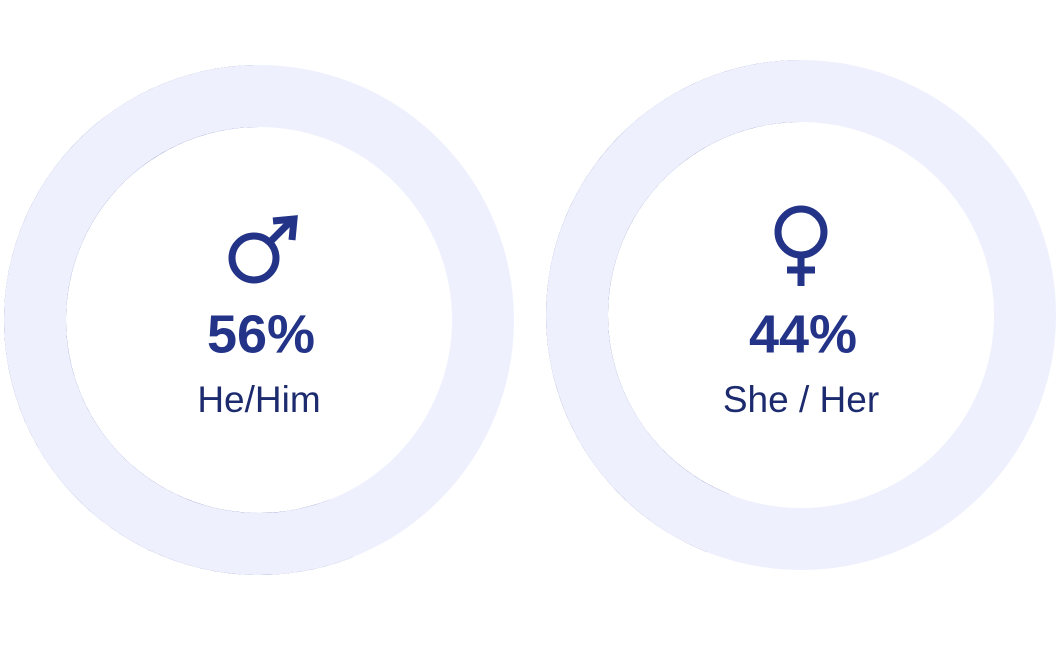 This screenshot has width=1057, height=648. I want to click on male-icon-circle, so click(254, 258).